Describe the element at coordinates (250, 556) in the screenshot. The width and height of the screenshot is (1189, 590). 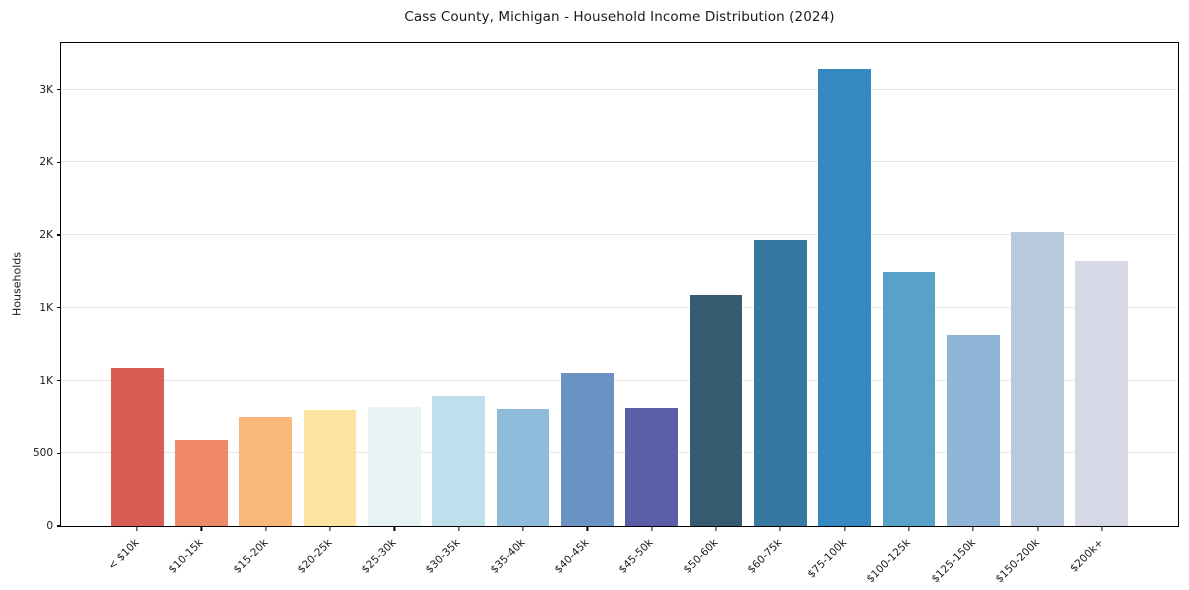
I see `x-tick-label: $15-20k` at that location.